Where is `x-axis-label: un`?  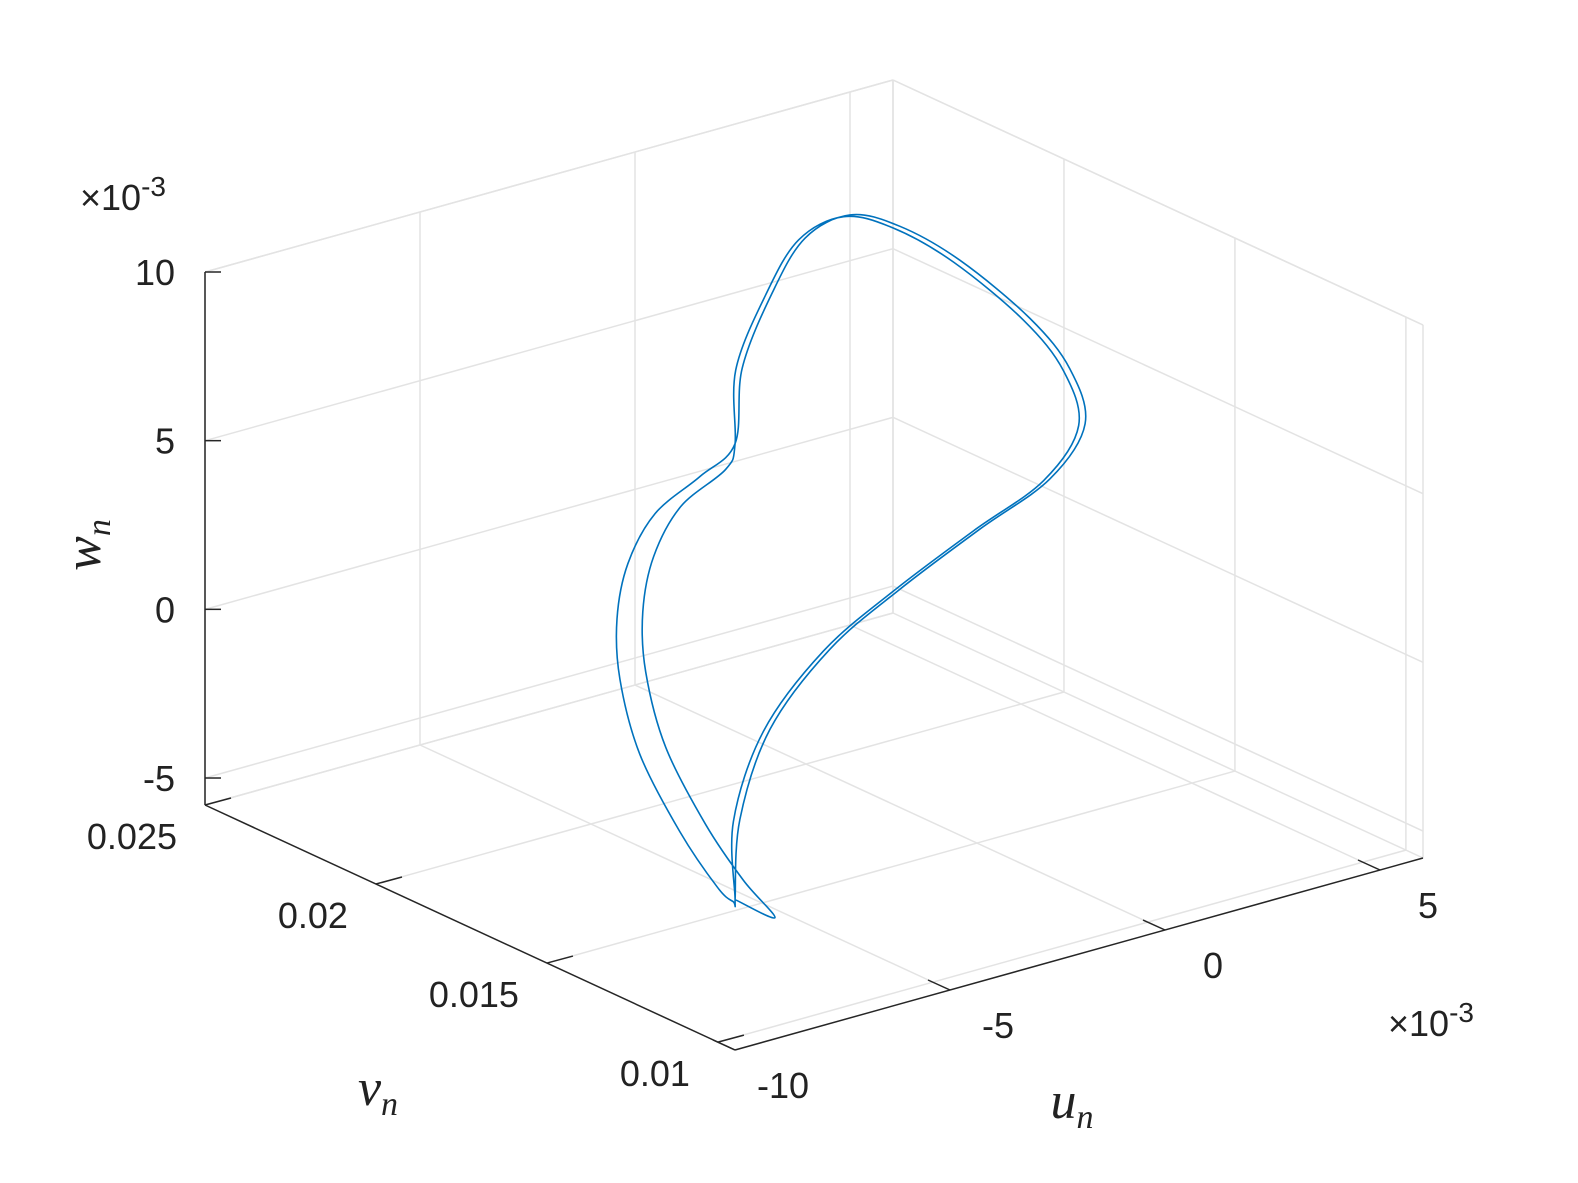
x-axis-label: un is located at coordinates (1072, 1104).